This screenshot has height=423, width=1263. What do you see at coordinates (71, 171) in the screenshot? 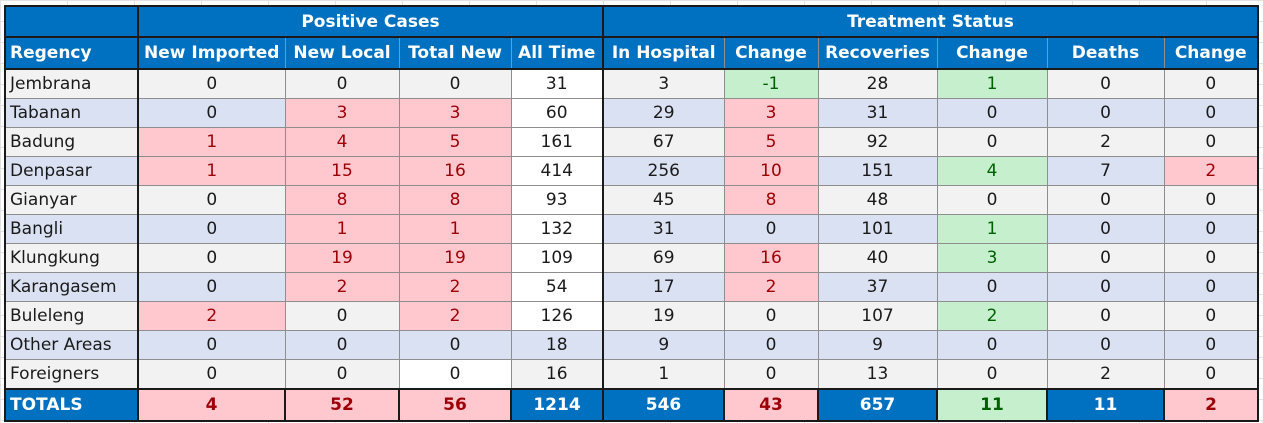
I see `regency-name-cell: Denpasar` at bounding box center [71, 171].